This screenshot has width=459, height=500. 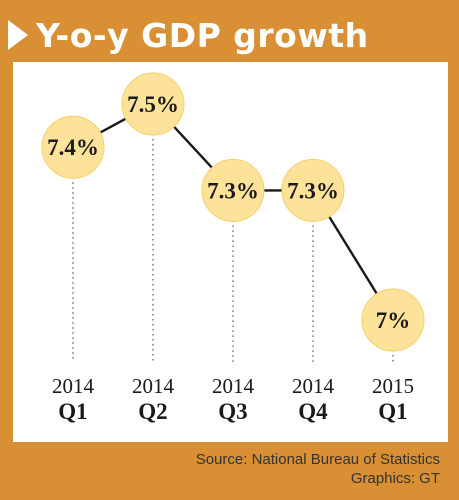 I want to click on graphics-credit: Graphics: GT, so click(x=395, y=478).